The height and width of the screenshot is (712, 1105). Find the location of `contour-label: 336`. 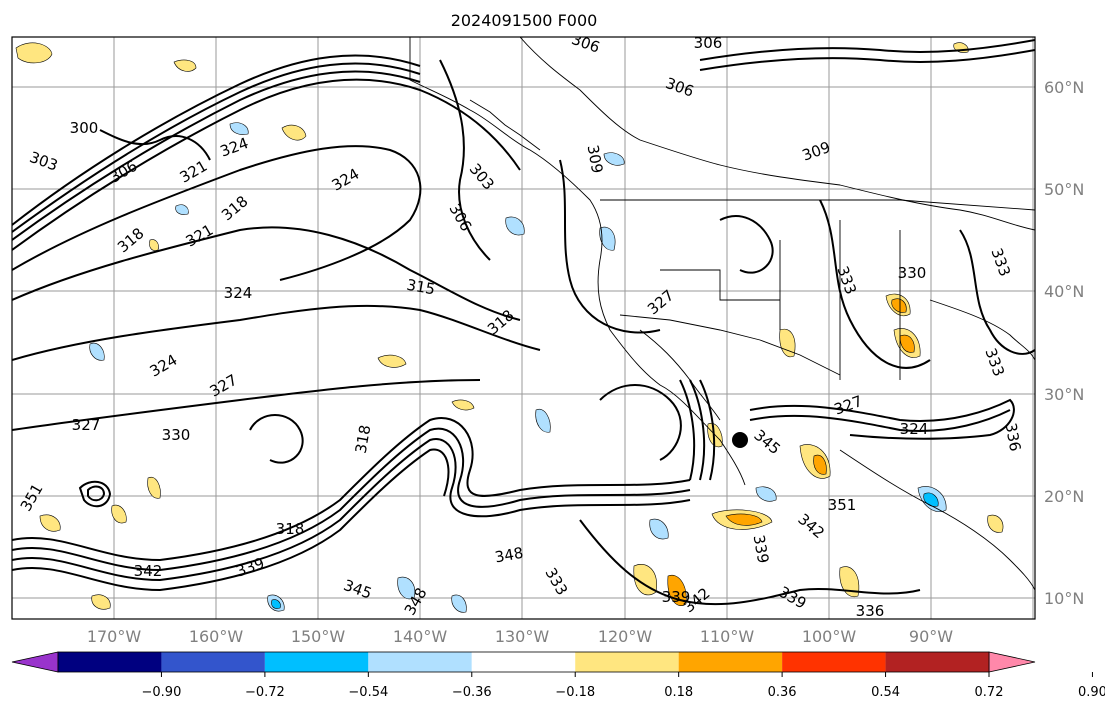

contour-label: 336 is located at coordinates (870, 611).